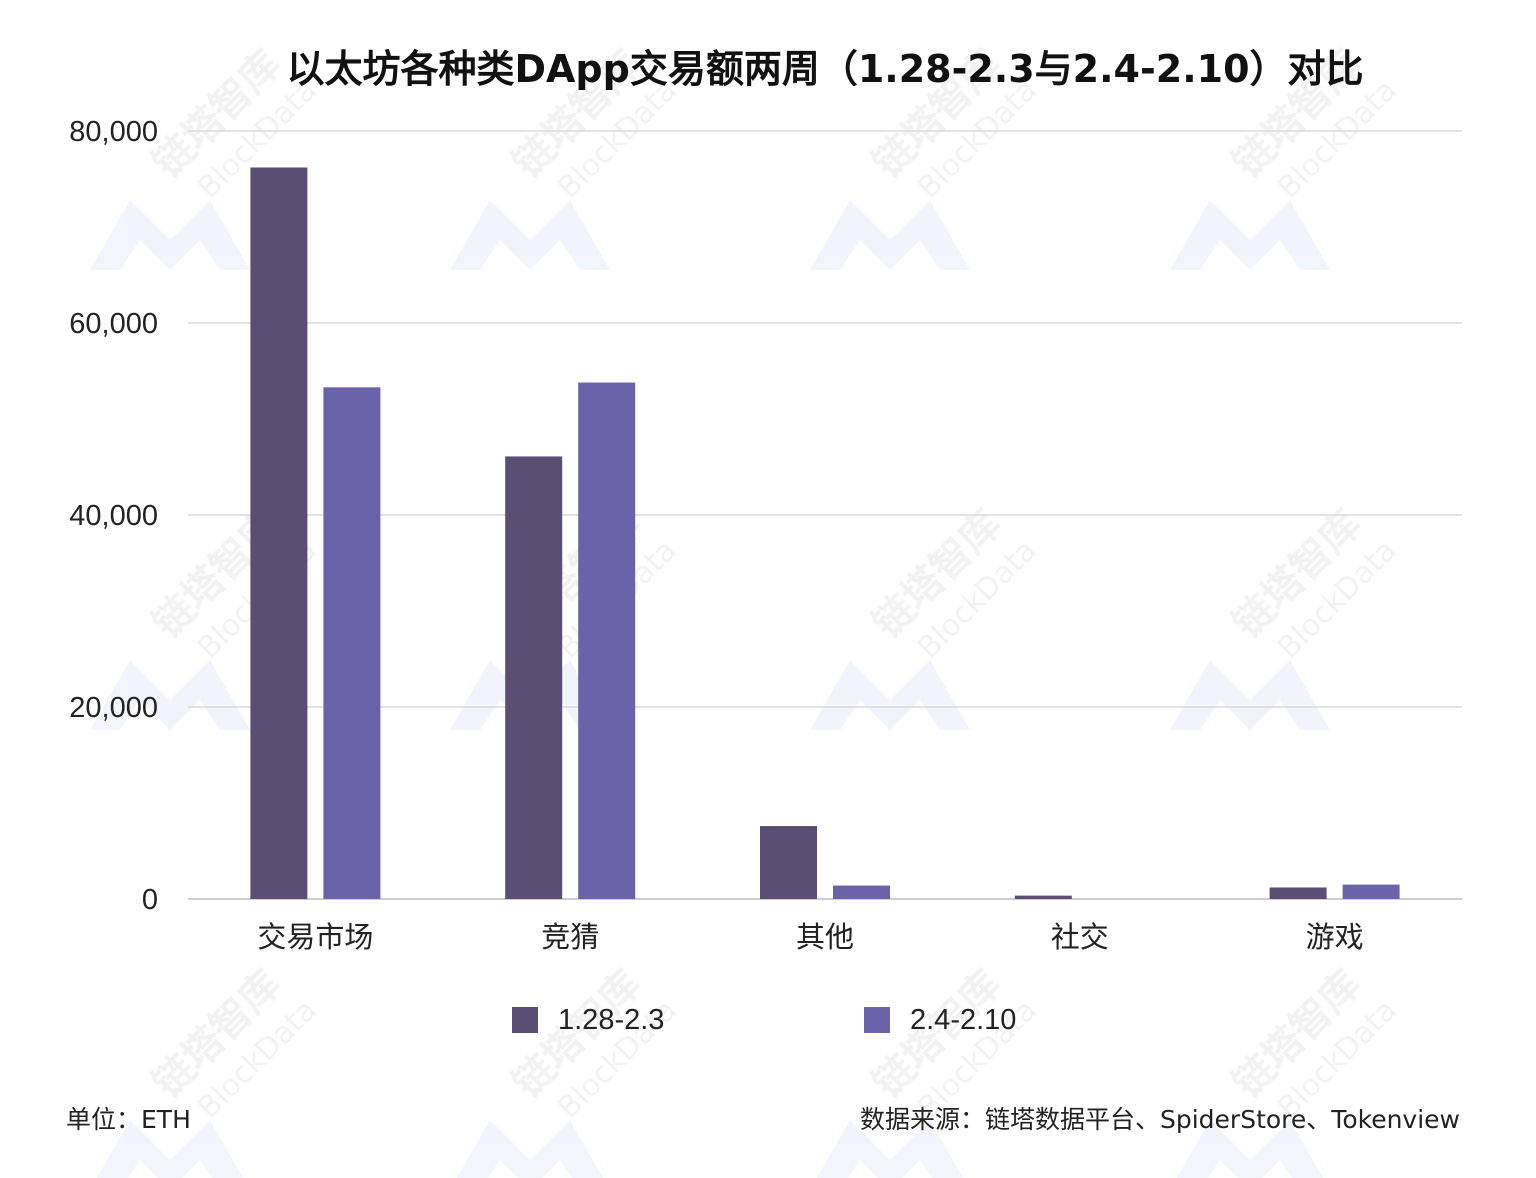 The image size is (1536, 1178). What do you see at coordinates (825, 937) in the screenshot?
I see `x-tick-label: 其他` at bounding box center [825, 937].